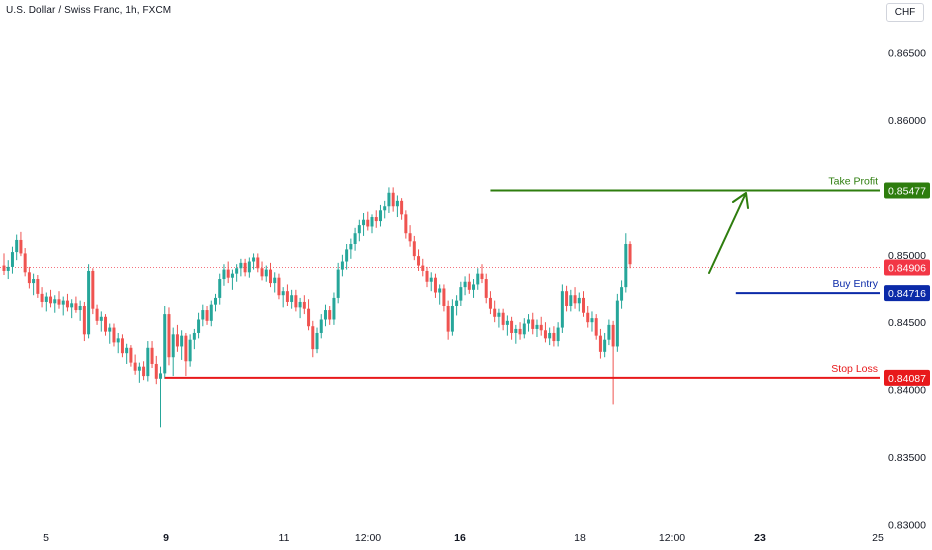 This screenshot has width=932, height=550. I want to click on buy-entry-label: Buy Entry, so click(855, 284).